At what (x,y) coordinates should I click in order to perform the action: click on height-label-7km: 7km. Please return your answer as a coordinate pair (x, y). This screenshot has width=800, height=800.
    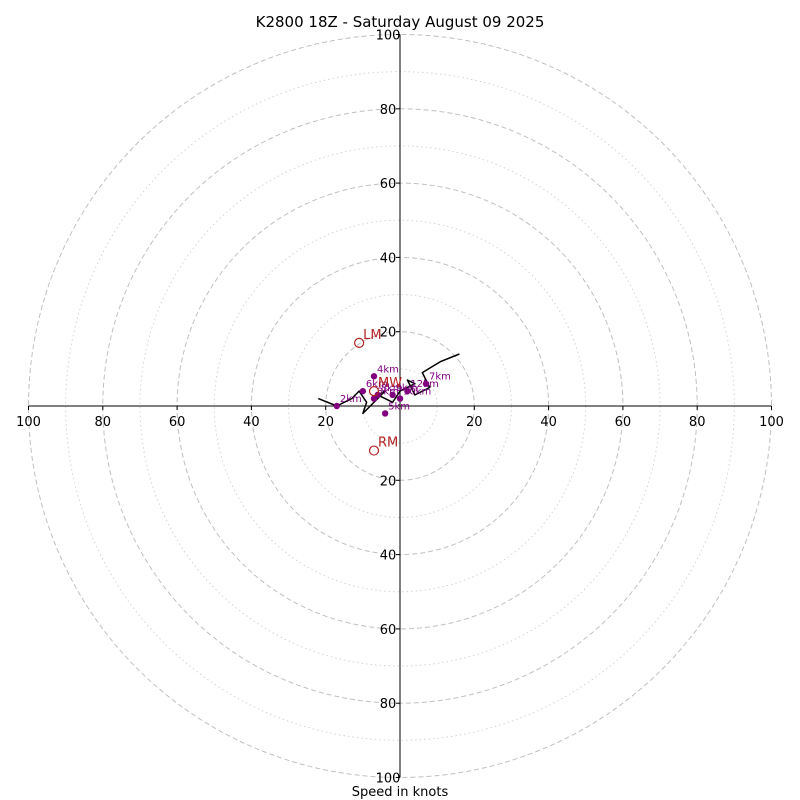
    Looking at the image, I should click on (440, 377).